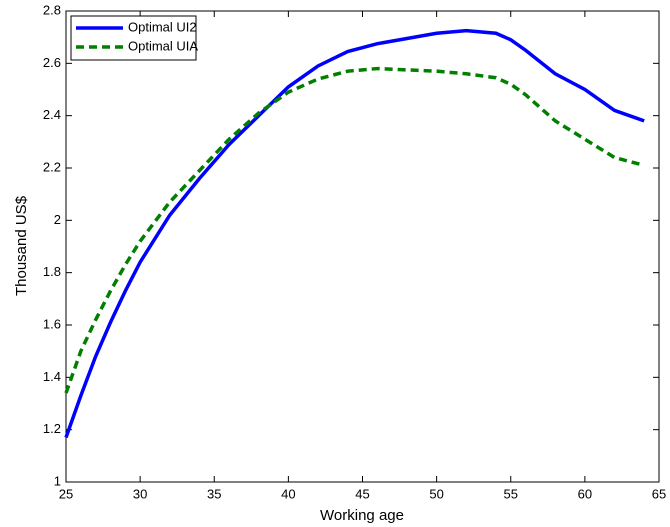 The width and height of the screenshot is (670, 527). Describe the element at coordinates (66, 493) in the screenshot. I see `x-tick-label: 25` at that location.